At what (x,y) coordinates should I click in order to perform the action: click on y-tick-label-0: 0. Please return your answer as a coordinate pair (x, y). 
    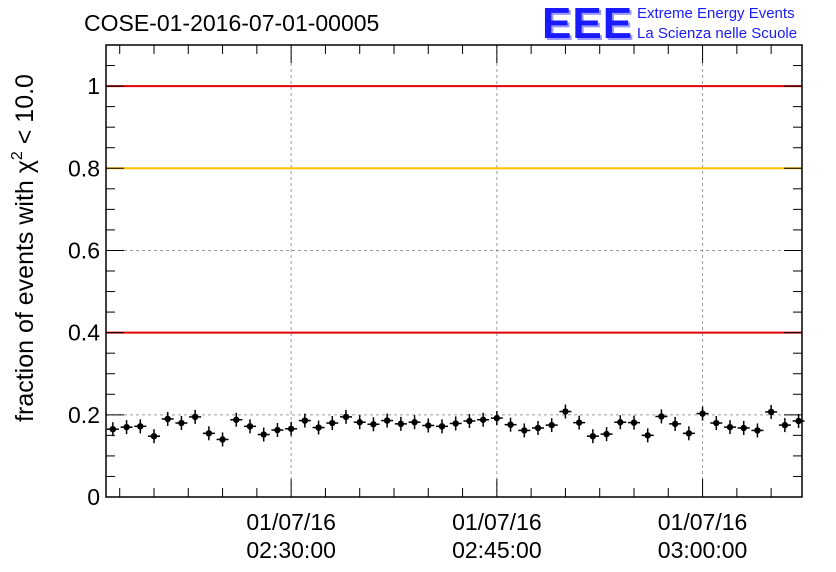
    Looking at the image, I should click on (93, 497).